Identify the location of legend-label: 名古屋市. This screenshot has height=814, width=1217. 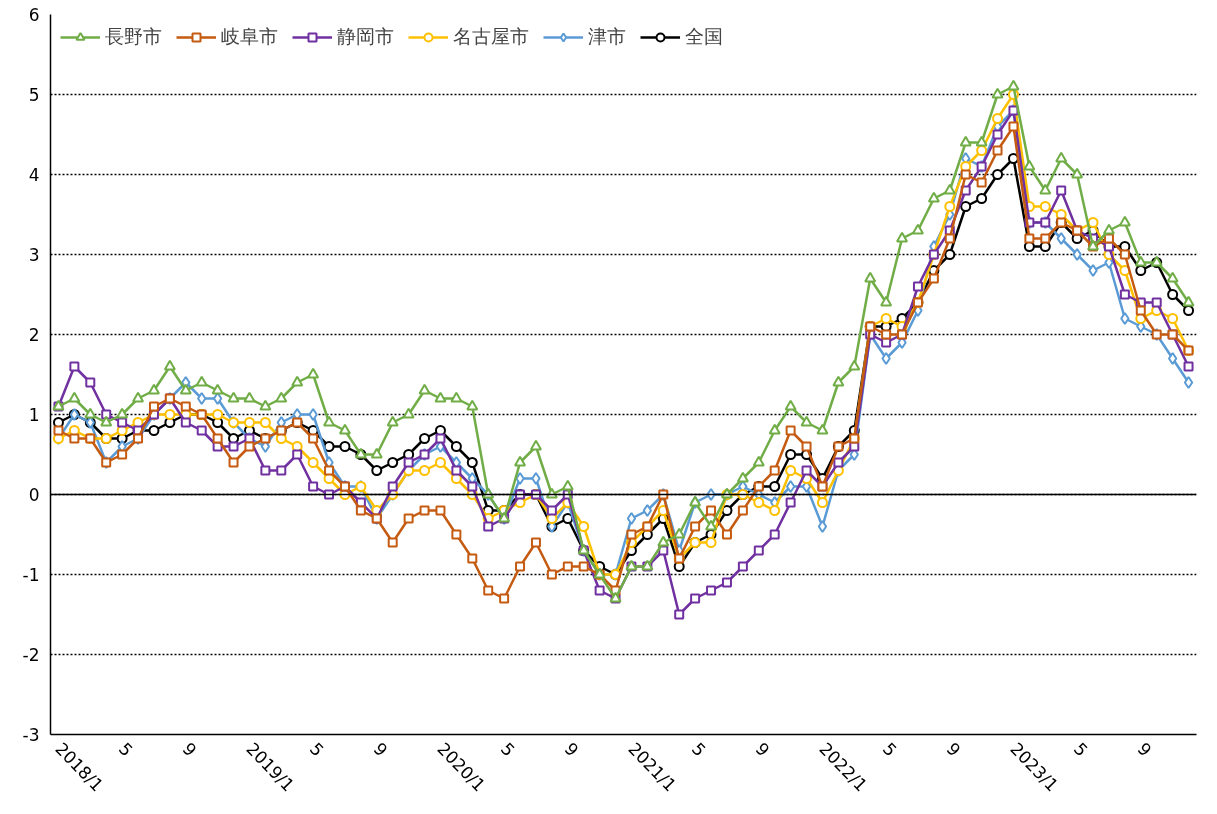
(491, 36).